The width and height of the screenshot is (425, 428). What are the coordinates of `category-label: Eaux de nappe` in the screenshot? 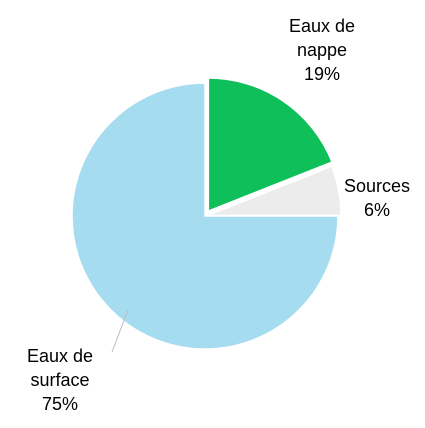 It's located at (322, 38).